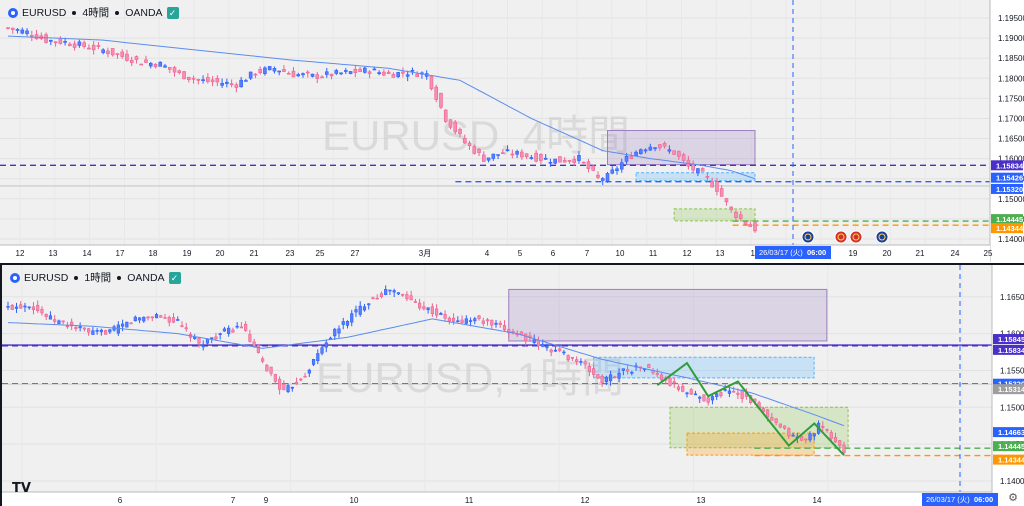 The image size is (1024, 506). I want to click on wave-line, so click(750, 408).